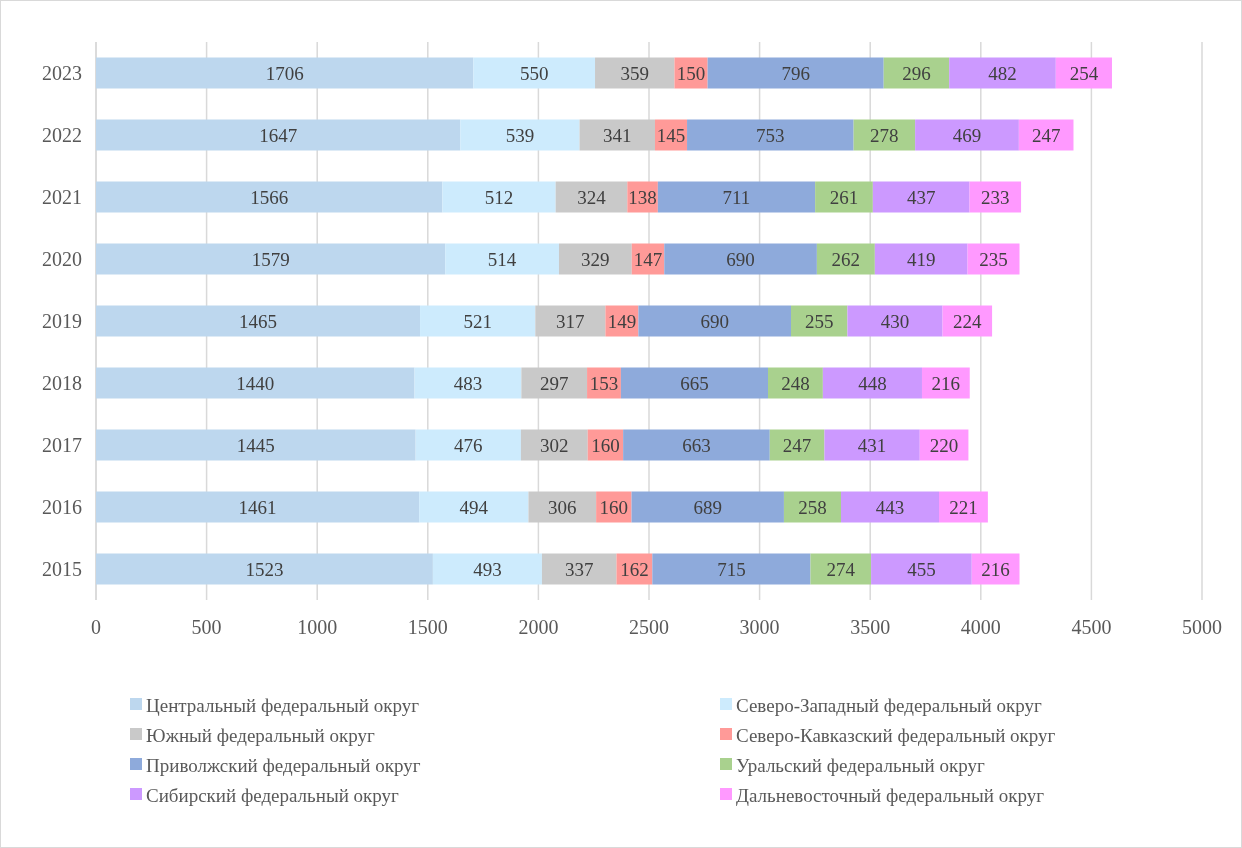 Image resolution: width=1242 pixels, height=848 pixels. I want to click on data-label: 306, so click(562, 507).